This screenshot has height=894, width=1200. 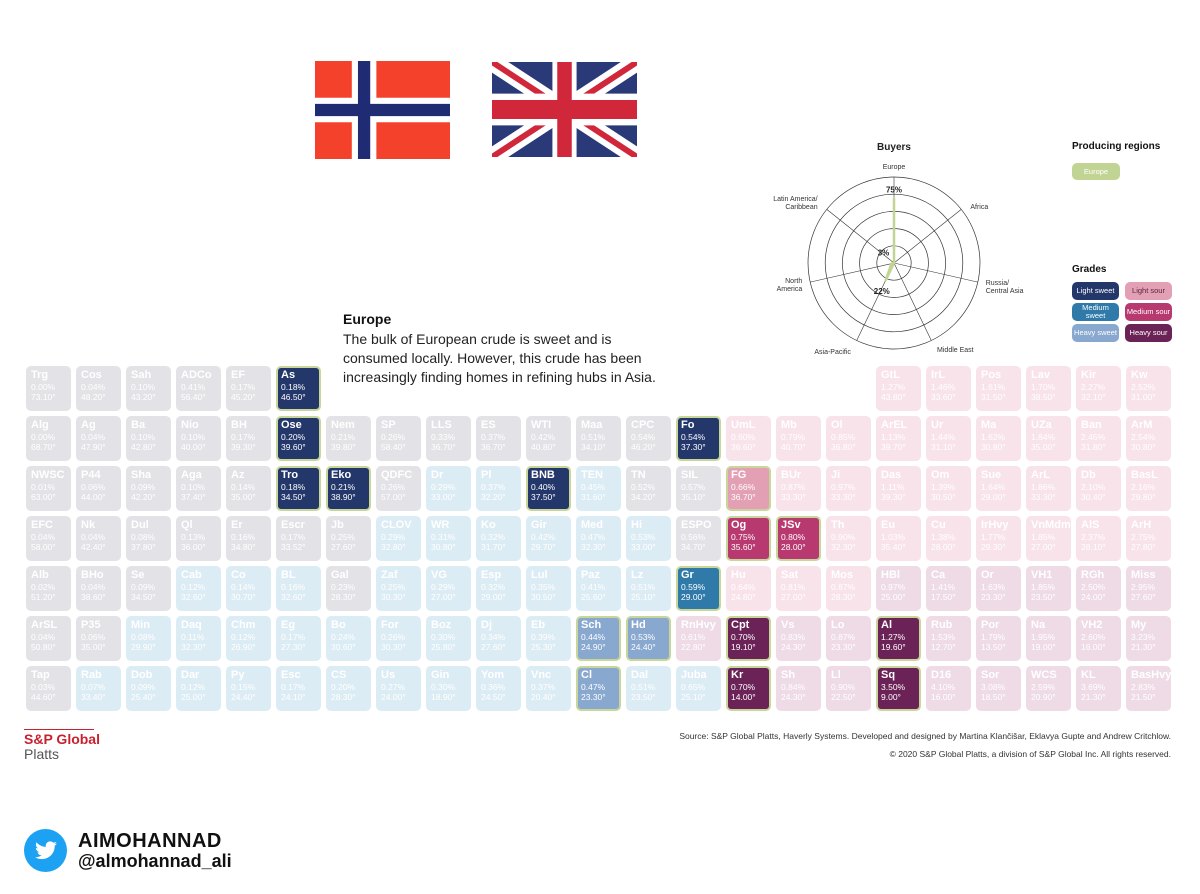 What do you see at coordinates (598, 438) in the screenshot?
I see `grade-cell: Maa 0.51% 34.10°` at bounding box center [598, 438].